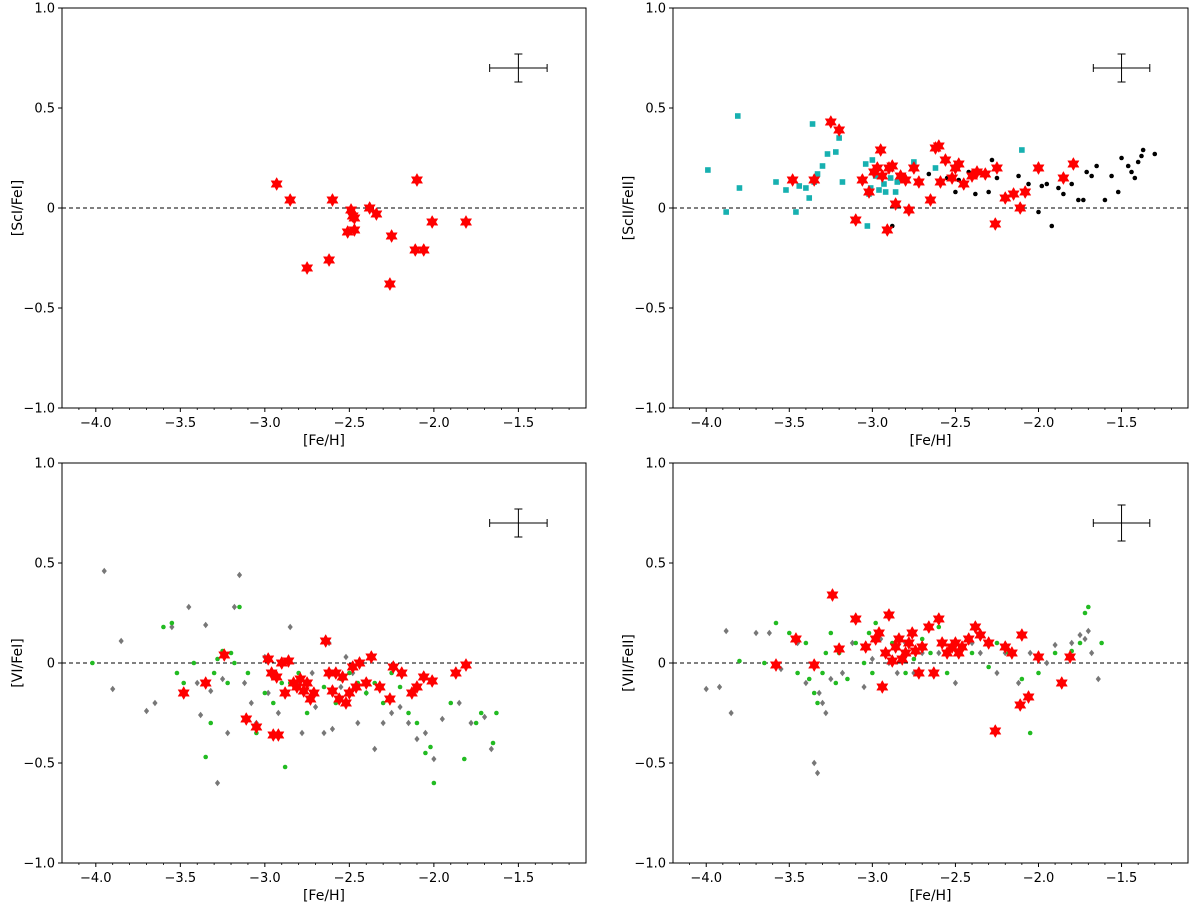 The image size is (1200, 908). Describe the element at coordinates (956, 423) in the screenshot. I see `x-tick-label: −2.5` at that location.